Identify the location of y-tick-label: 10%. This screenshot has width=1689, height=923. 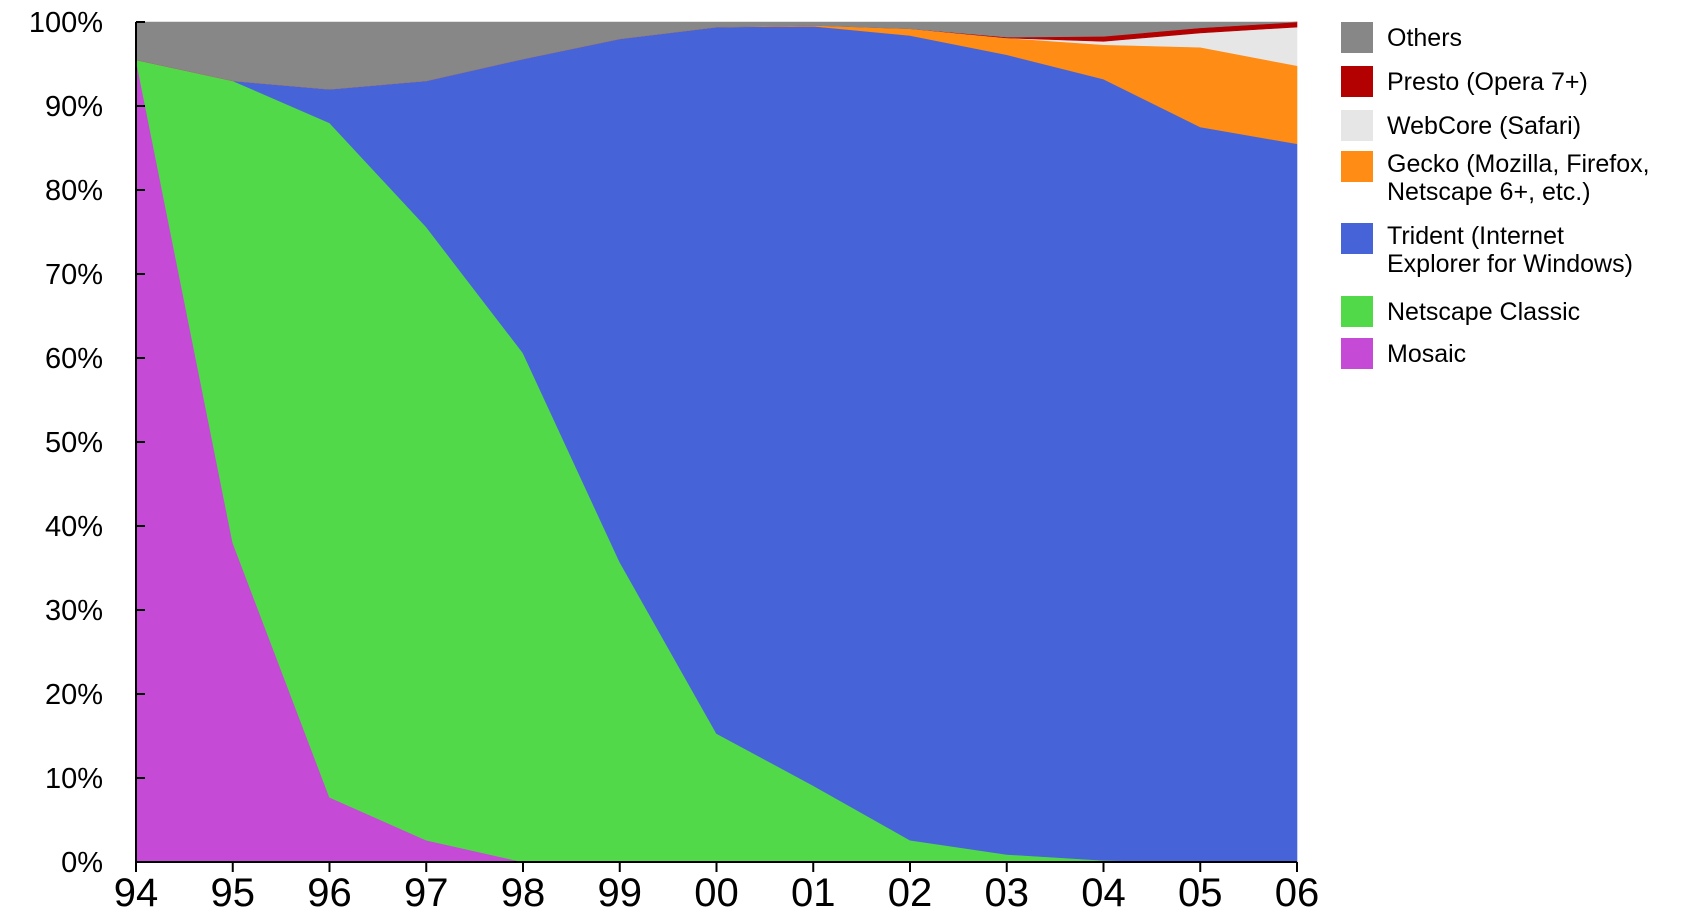
(74, 779).